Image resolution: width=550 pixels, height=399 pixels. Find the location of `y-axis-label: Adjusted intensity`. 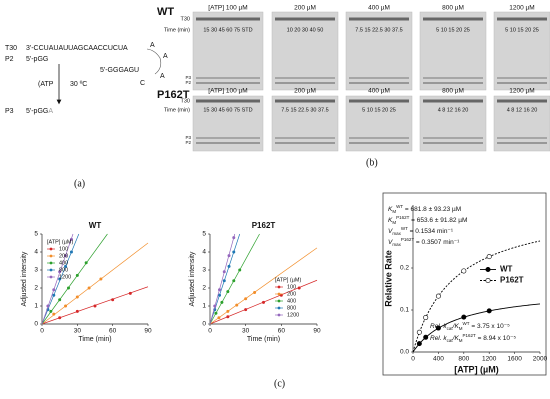

y-axis-label: Adjusted intensity is located at coordinates (24, 278).